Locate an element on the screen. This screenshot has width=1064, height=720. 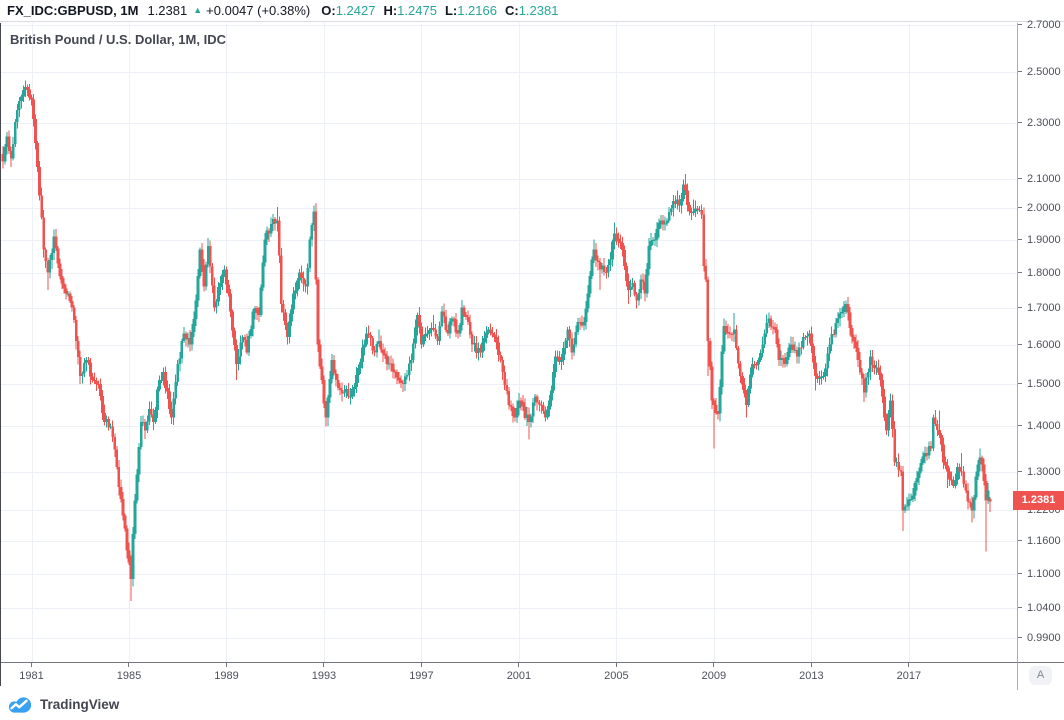
price-tick-label: 1.5000 is located at coordinates (1039, 384).